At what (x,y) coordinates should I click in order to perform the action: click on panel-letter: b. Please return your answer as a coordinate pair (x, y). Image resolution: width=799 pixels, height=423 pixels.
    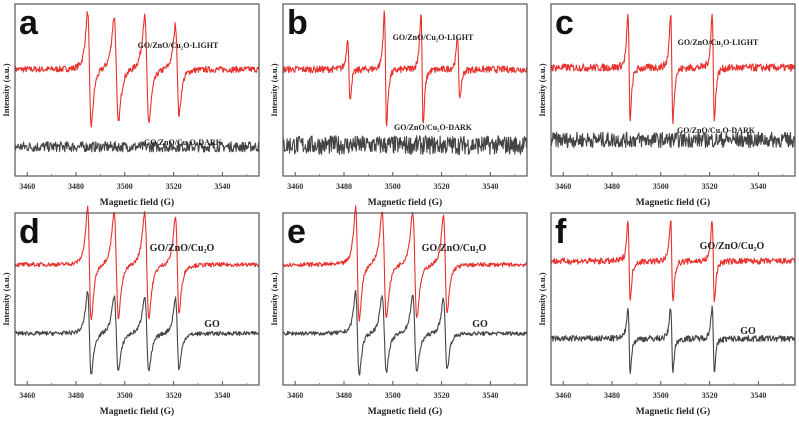
    Looking at the image, I should click on (297, 23).